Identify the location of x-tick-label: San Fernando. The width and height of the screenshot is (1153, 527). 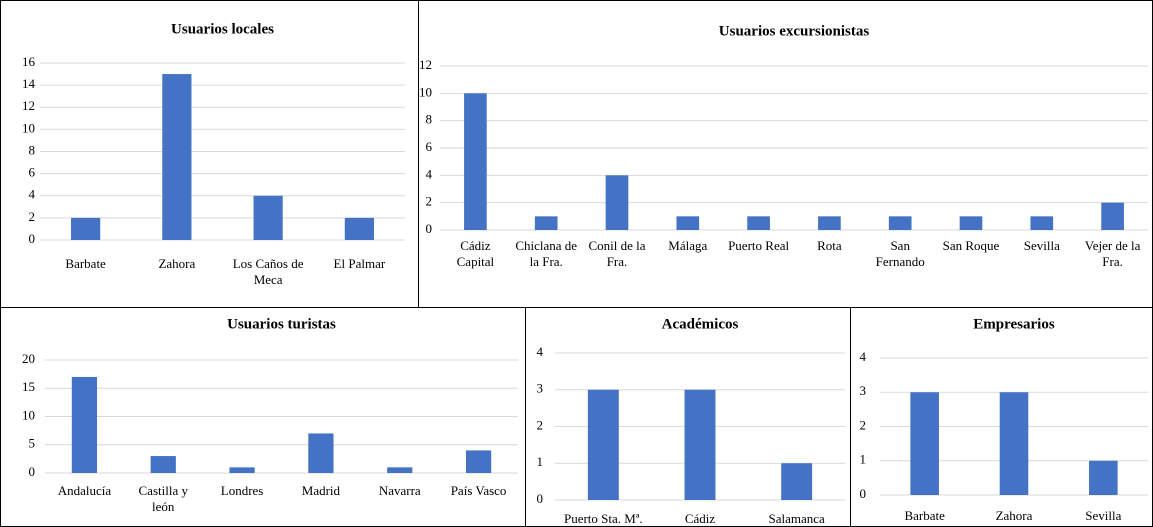
(900, 253).